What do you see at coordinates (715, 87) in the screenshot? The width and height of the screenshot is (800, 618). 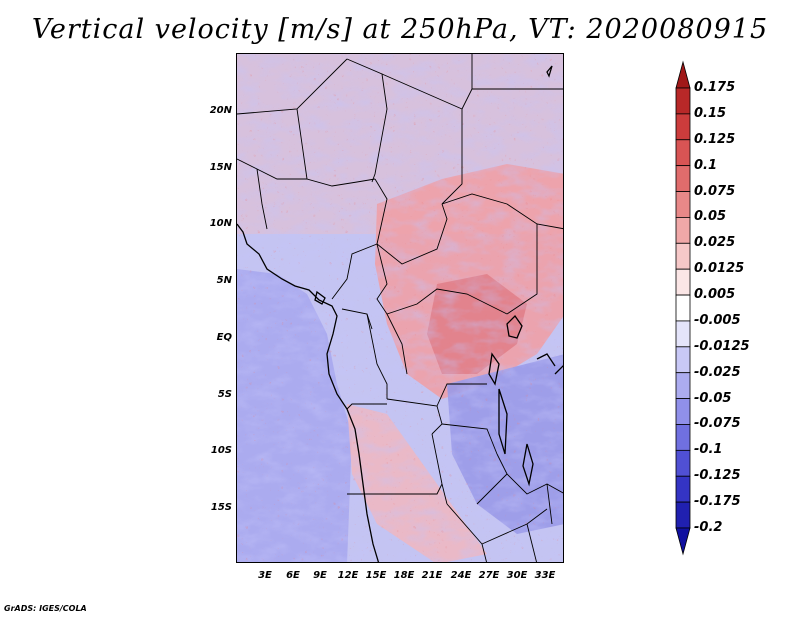 I see `colorbar-label: 0.175` at bounding box center [715, 87].